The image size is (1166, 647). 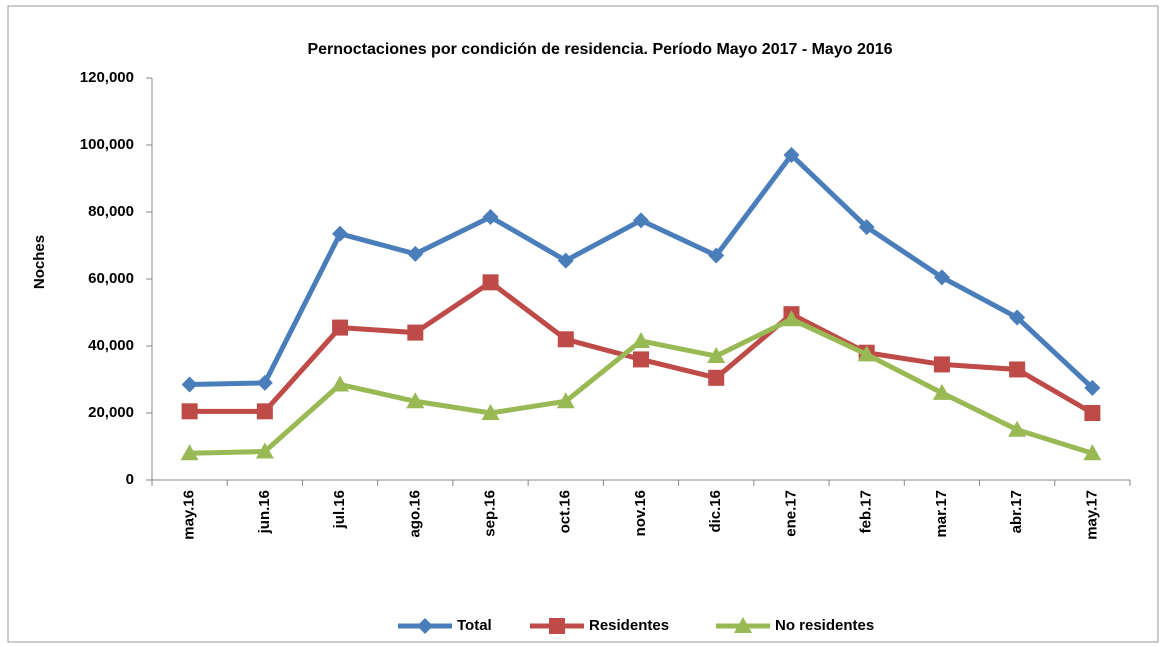 What do you see at coordinates (715, 511) in the screenshot?
I see `x-tick-label: dic.16` at bounding box center [715, 511].